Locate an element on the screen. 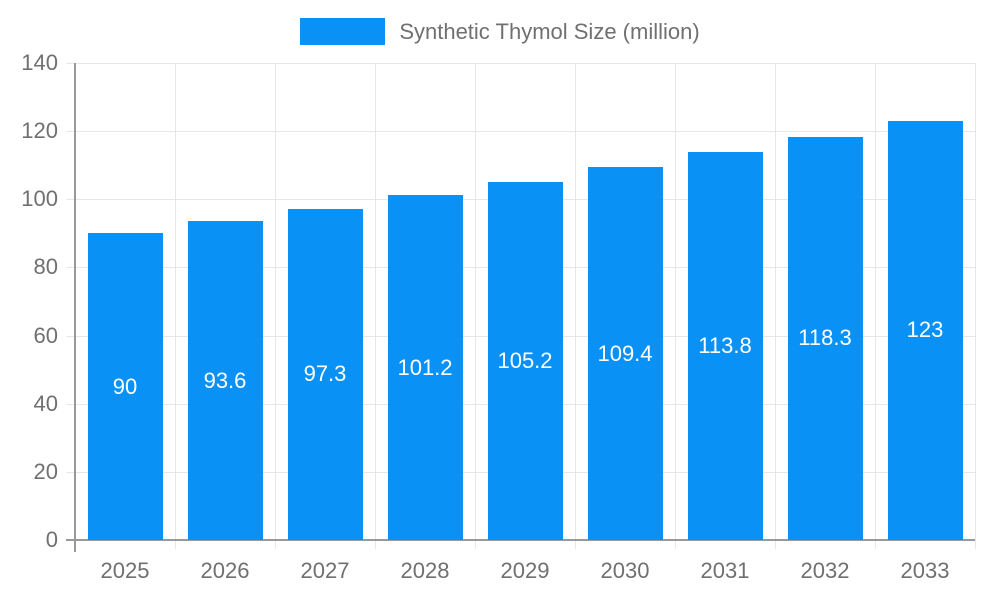 Image resolution: width=1000 pixels, height=600 pixels. y-axis-tick-label: 100 is located at coordinates (39, 199).